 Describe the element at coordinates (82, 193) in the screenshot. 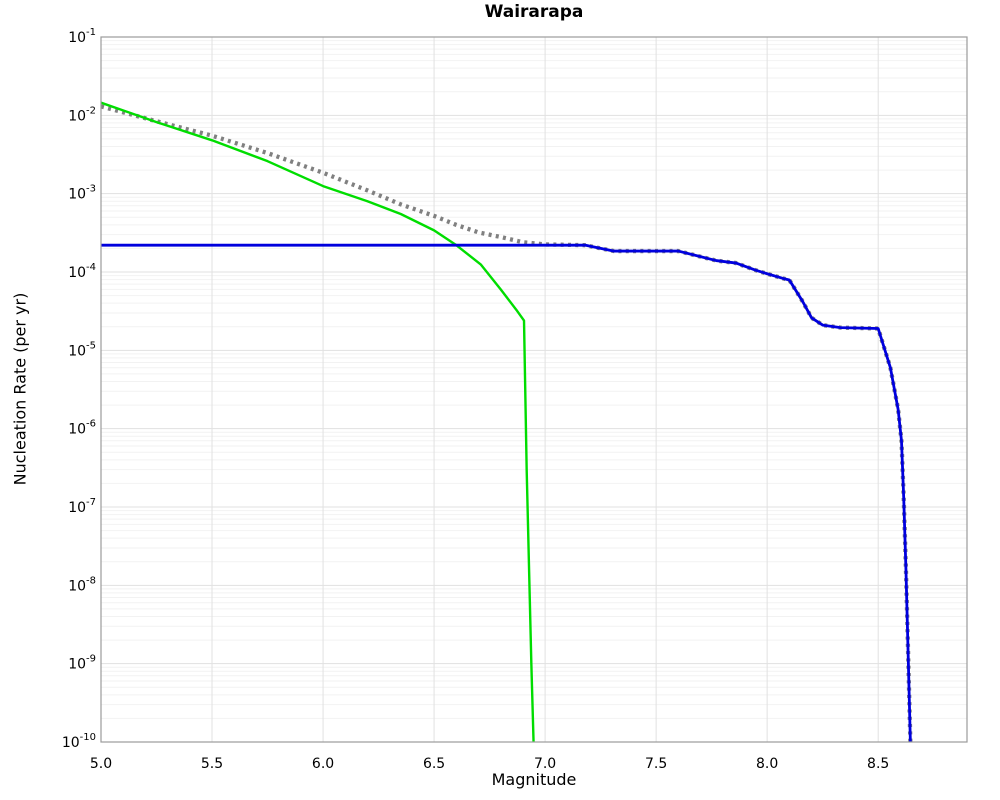

I see `svg-text: 10⁻³` at that location.